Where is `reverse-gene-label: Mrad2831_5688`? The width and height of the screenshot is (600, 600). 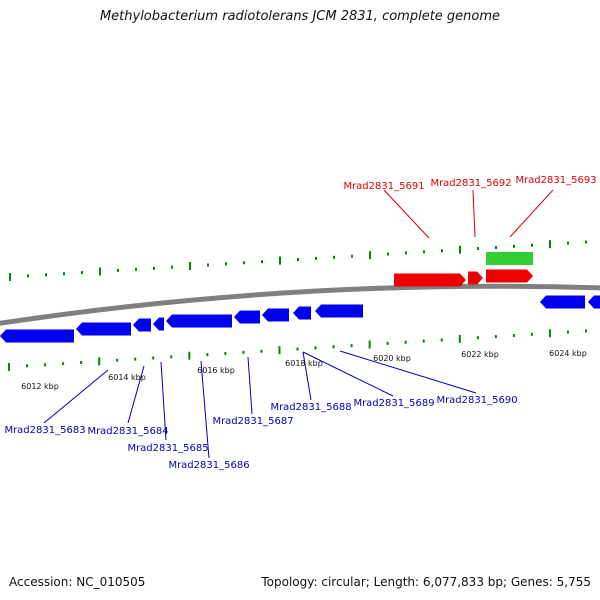 reverse-gene-label: Mrad2831_5688 is located at coordinates (310, 407).